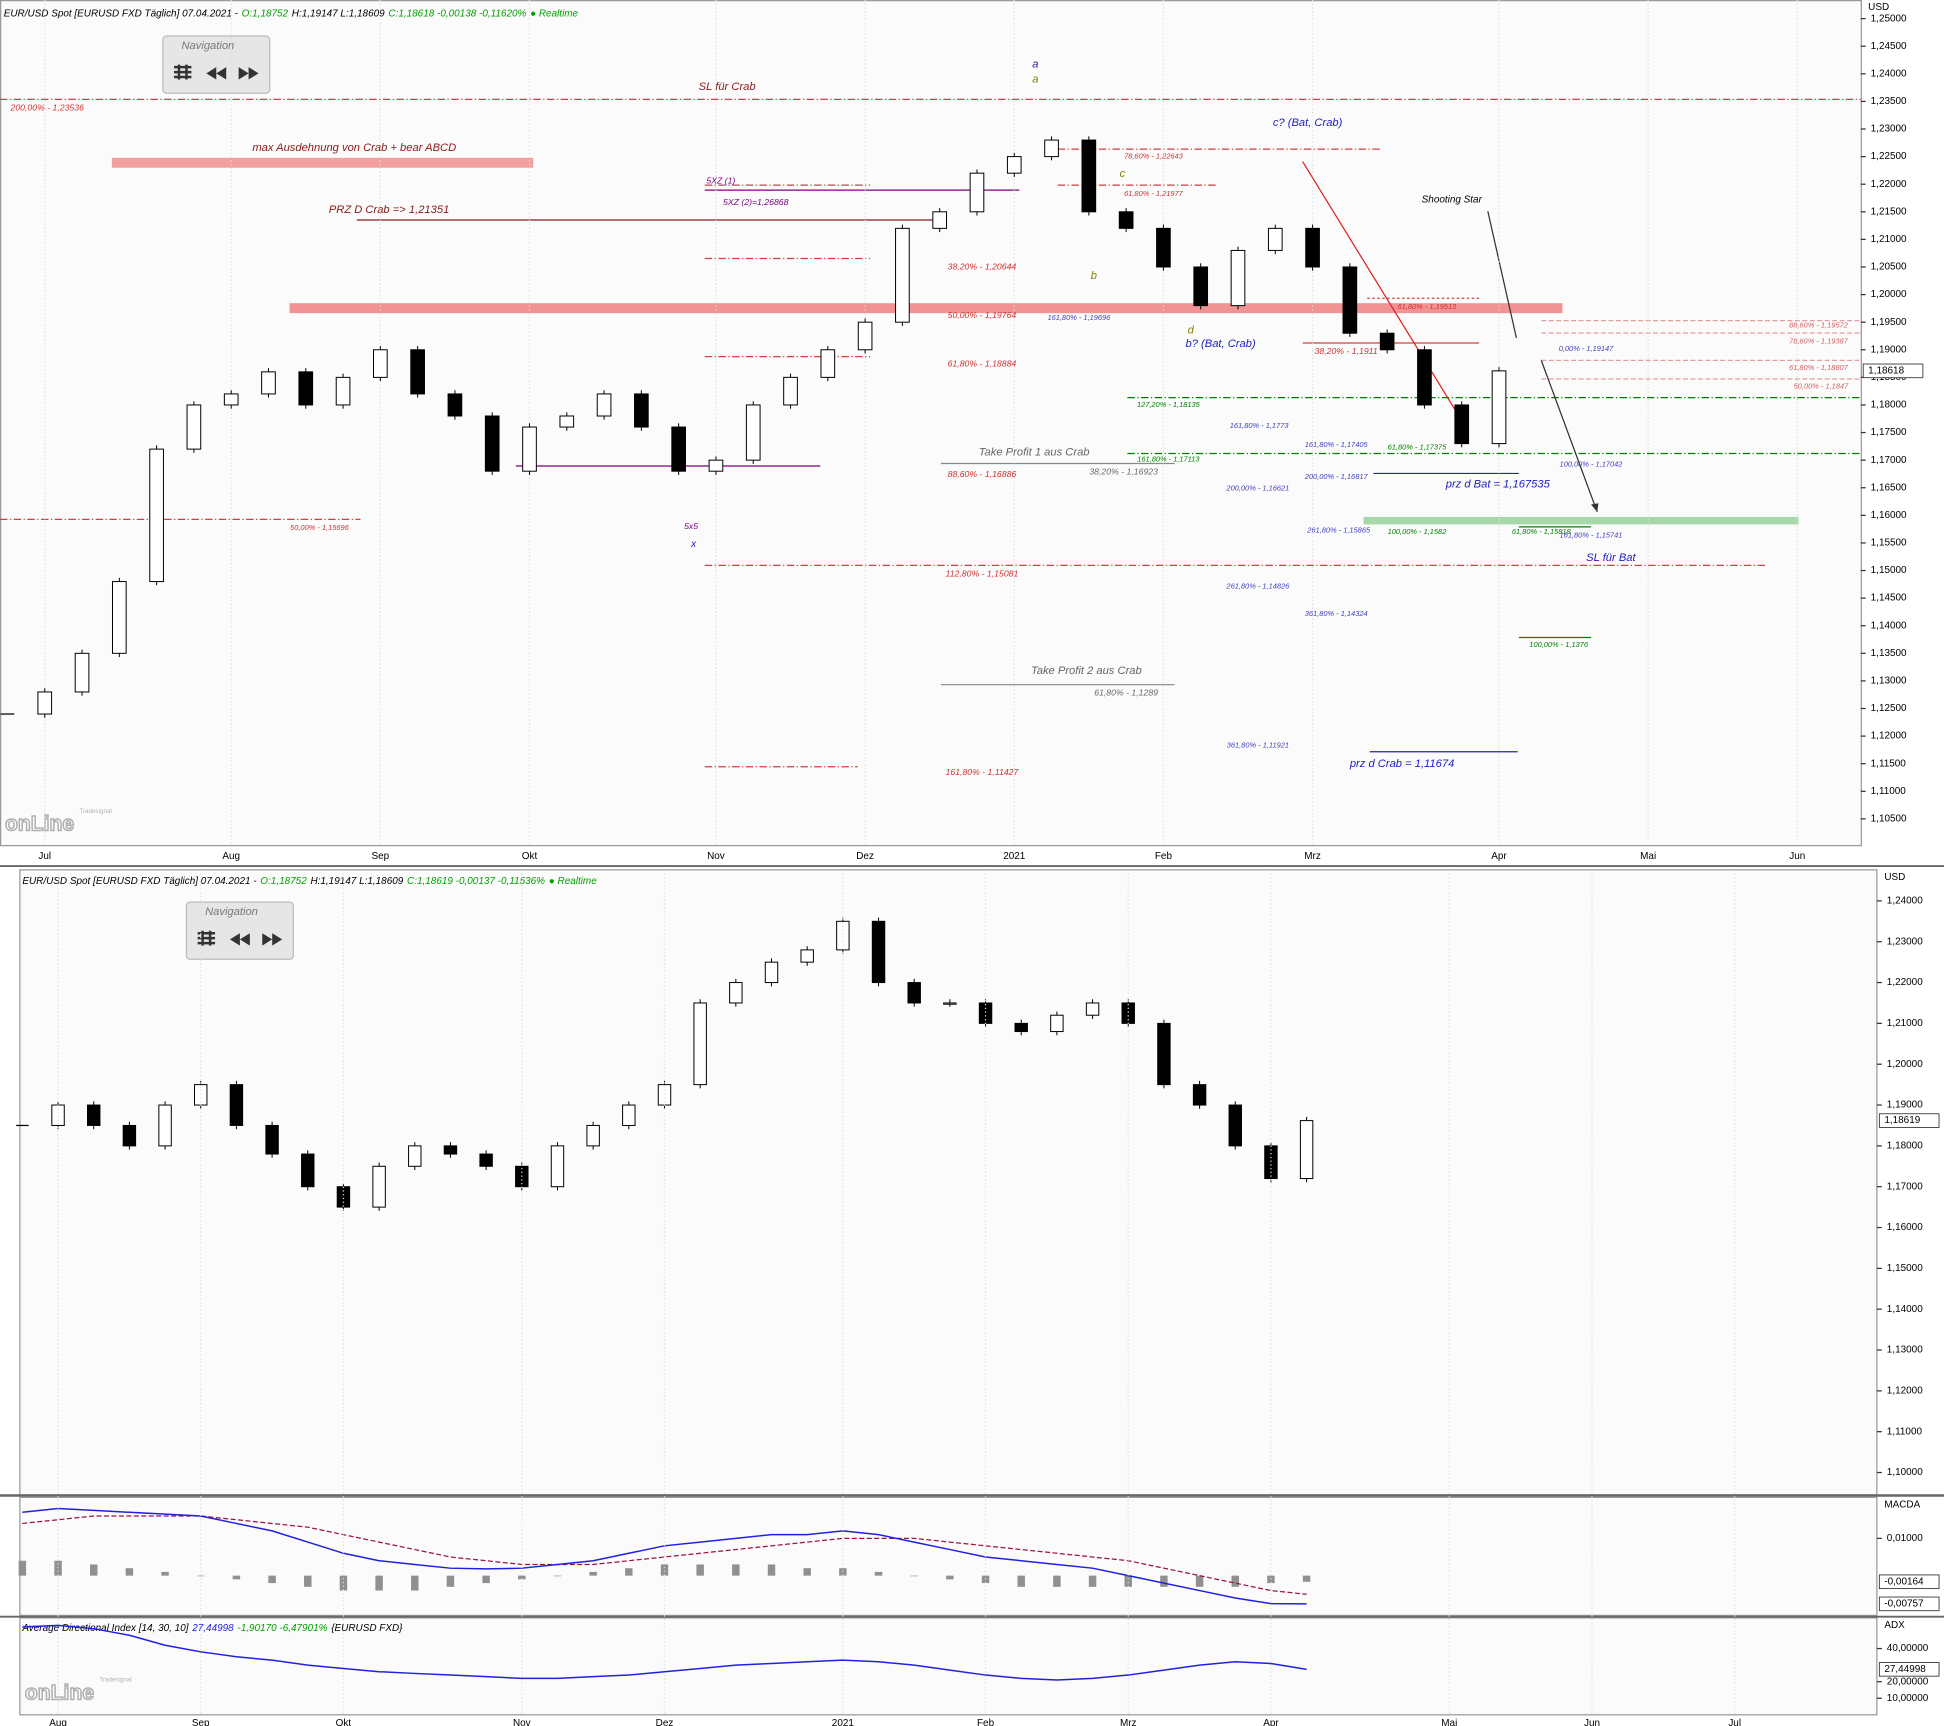 This screenshot has height=1726, width=1944. I want to click on header-part: O:1,18752, so click(265, 13).